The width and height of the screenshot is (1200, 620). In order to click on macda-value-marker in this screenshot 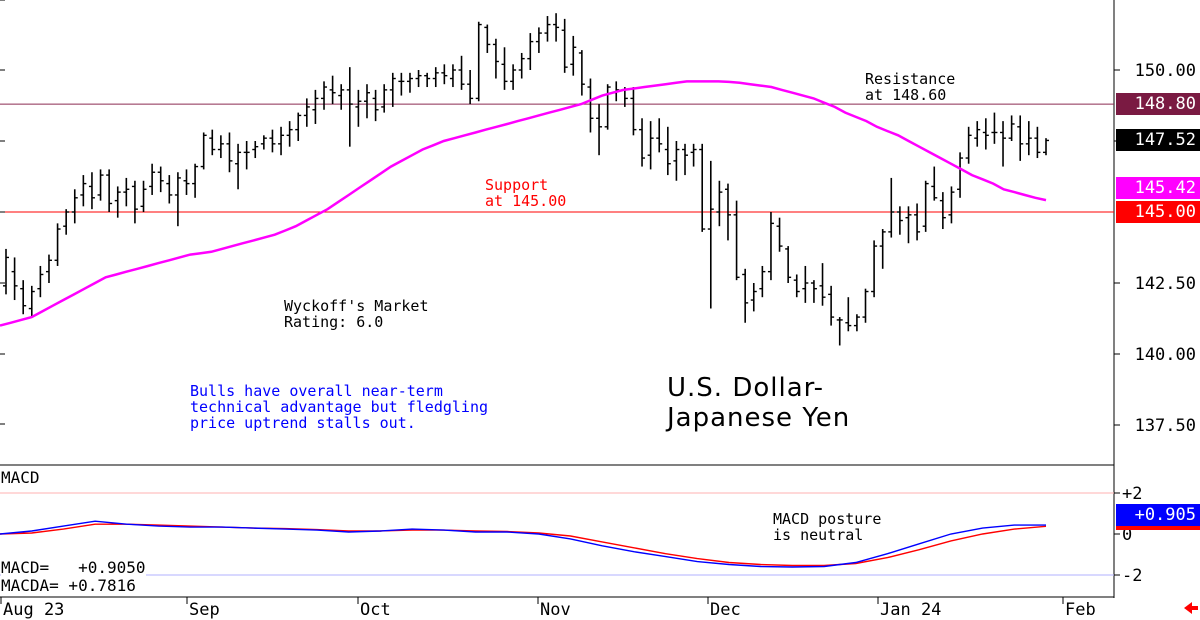, I will do `click(1158, 528)`.